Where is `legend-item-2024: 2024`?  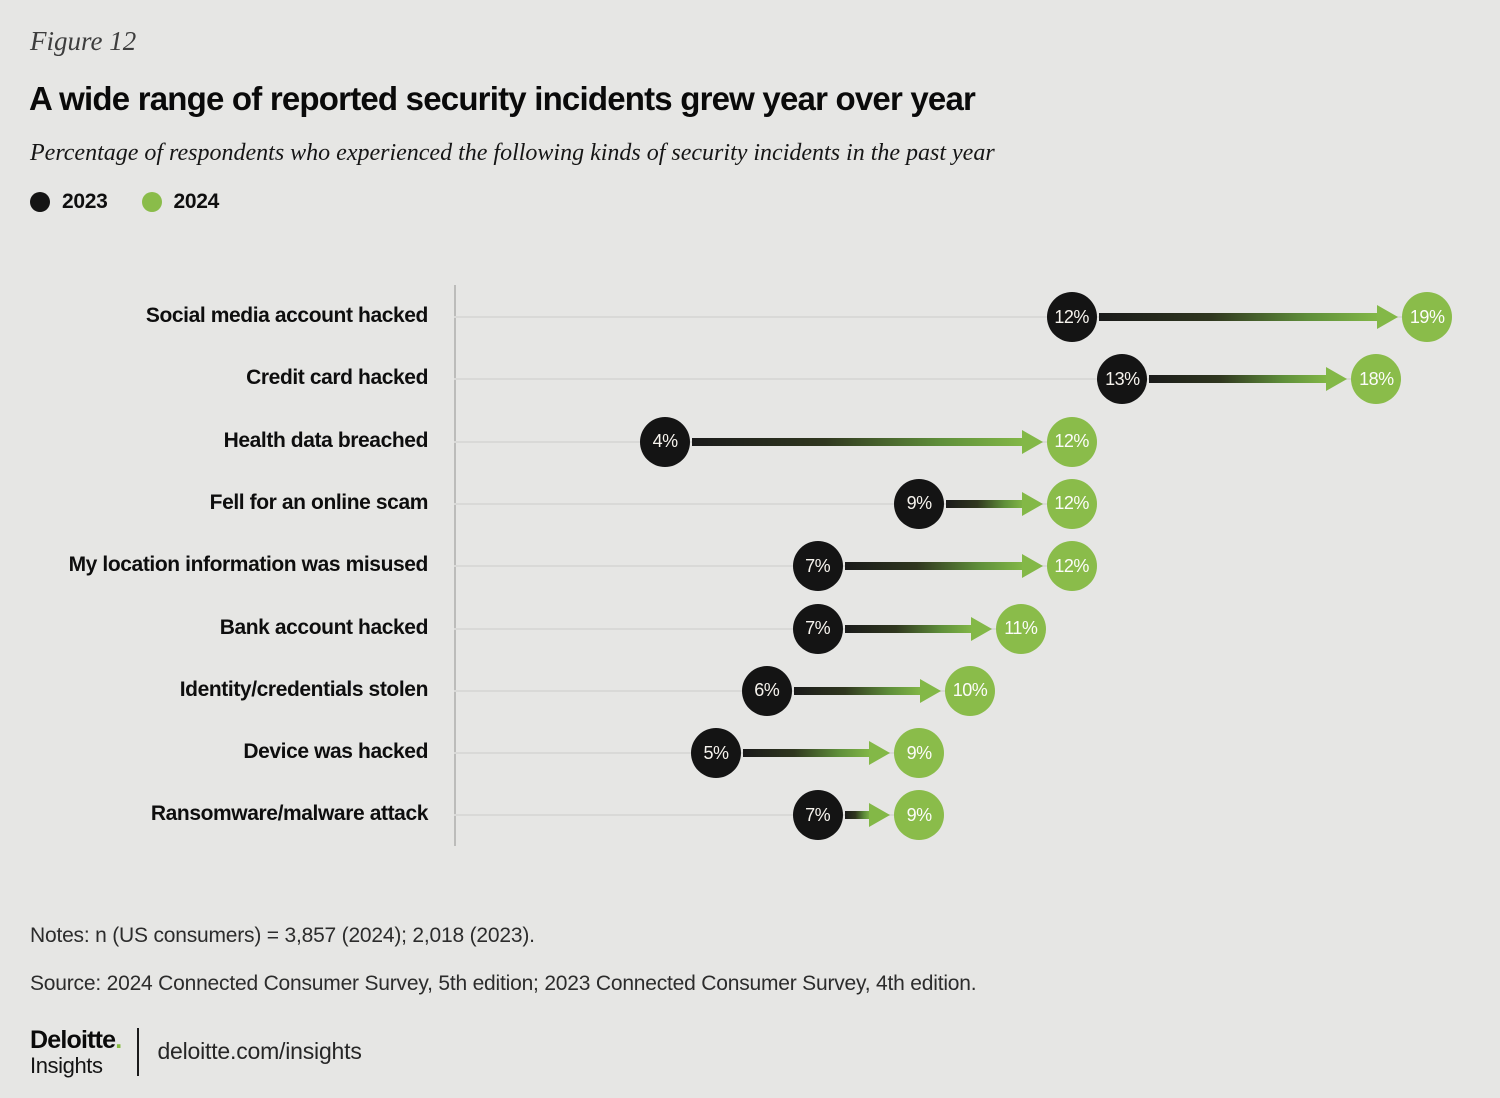 legend-item-2024: 2024 is located at coordinates (180, 202).